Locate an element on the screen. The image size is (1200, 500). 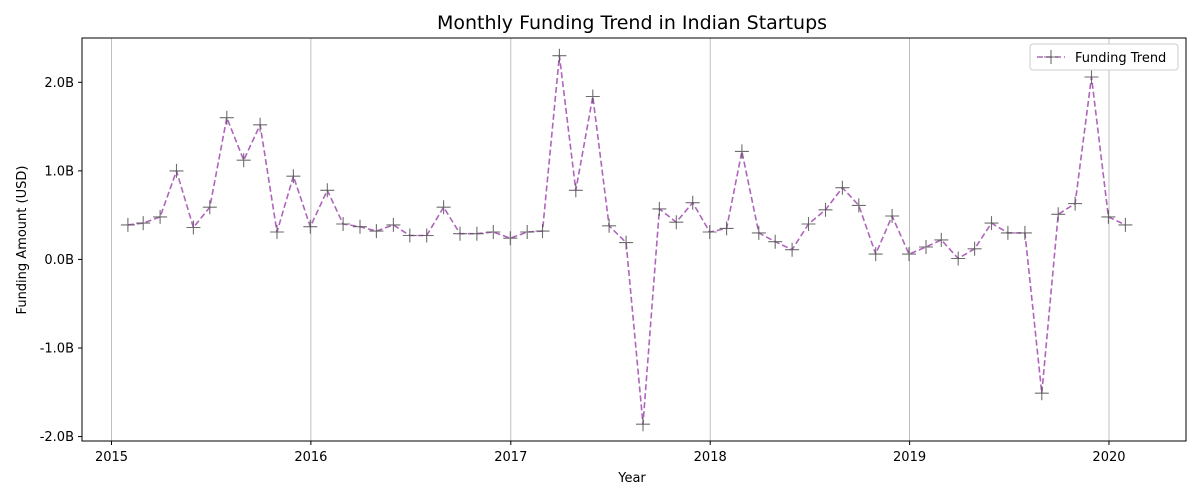
x-tick-label: 2019 is located at coordinates (909, 457).